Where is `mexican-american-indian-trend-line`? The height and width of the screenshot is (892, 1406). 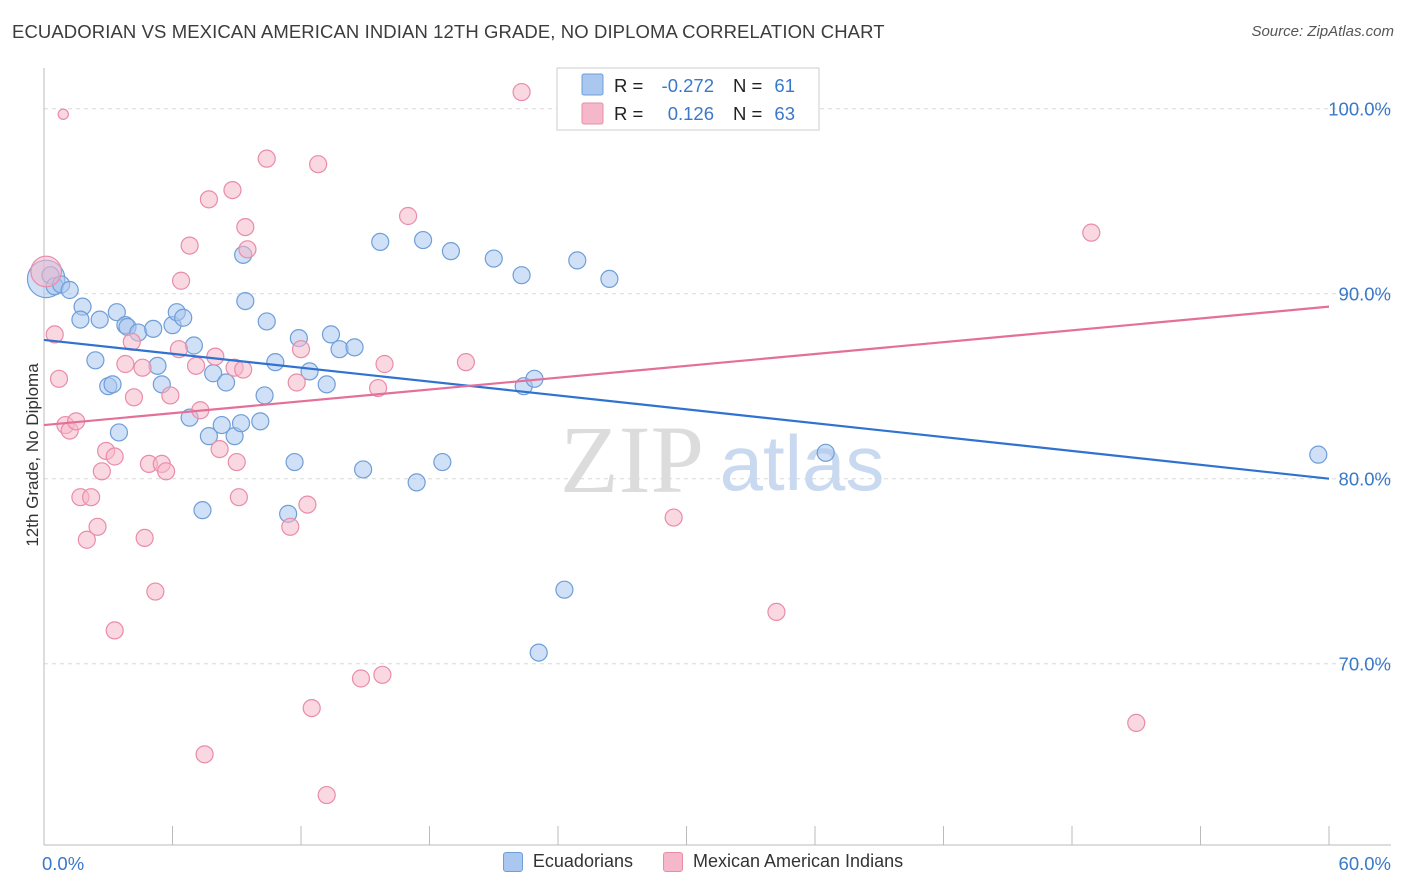 mexican-american-indian-trend-line is located at coordinates (686, 366).